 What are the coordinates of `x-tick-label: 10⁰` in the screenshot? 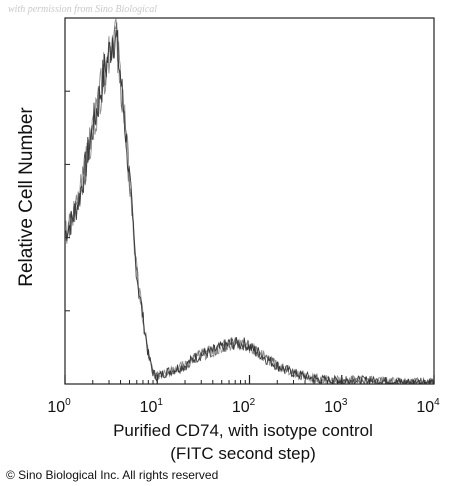 It's located at (59, 406).